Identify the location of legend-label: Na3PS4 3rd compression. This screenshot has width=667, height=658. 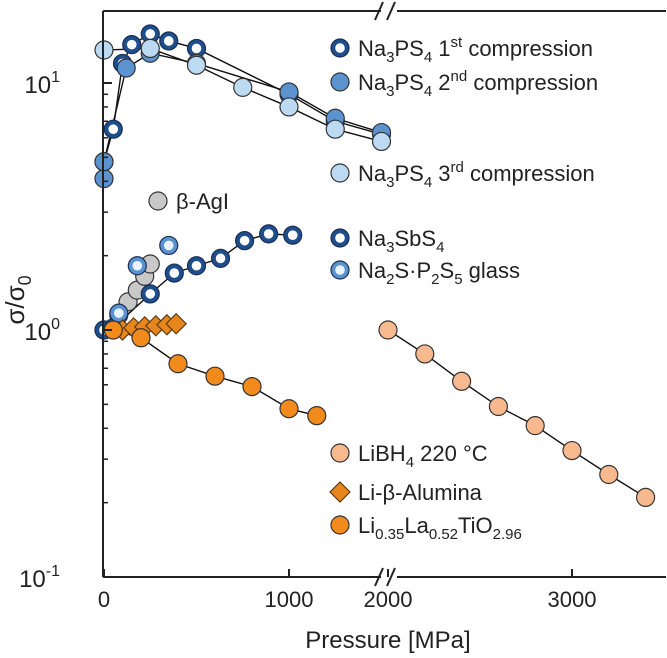
(476, 175).